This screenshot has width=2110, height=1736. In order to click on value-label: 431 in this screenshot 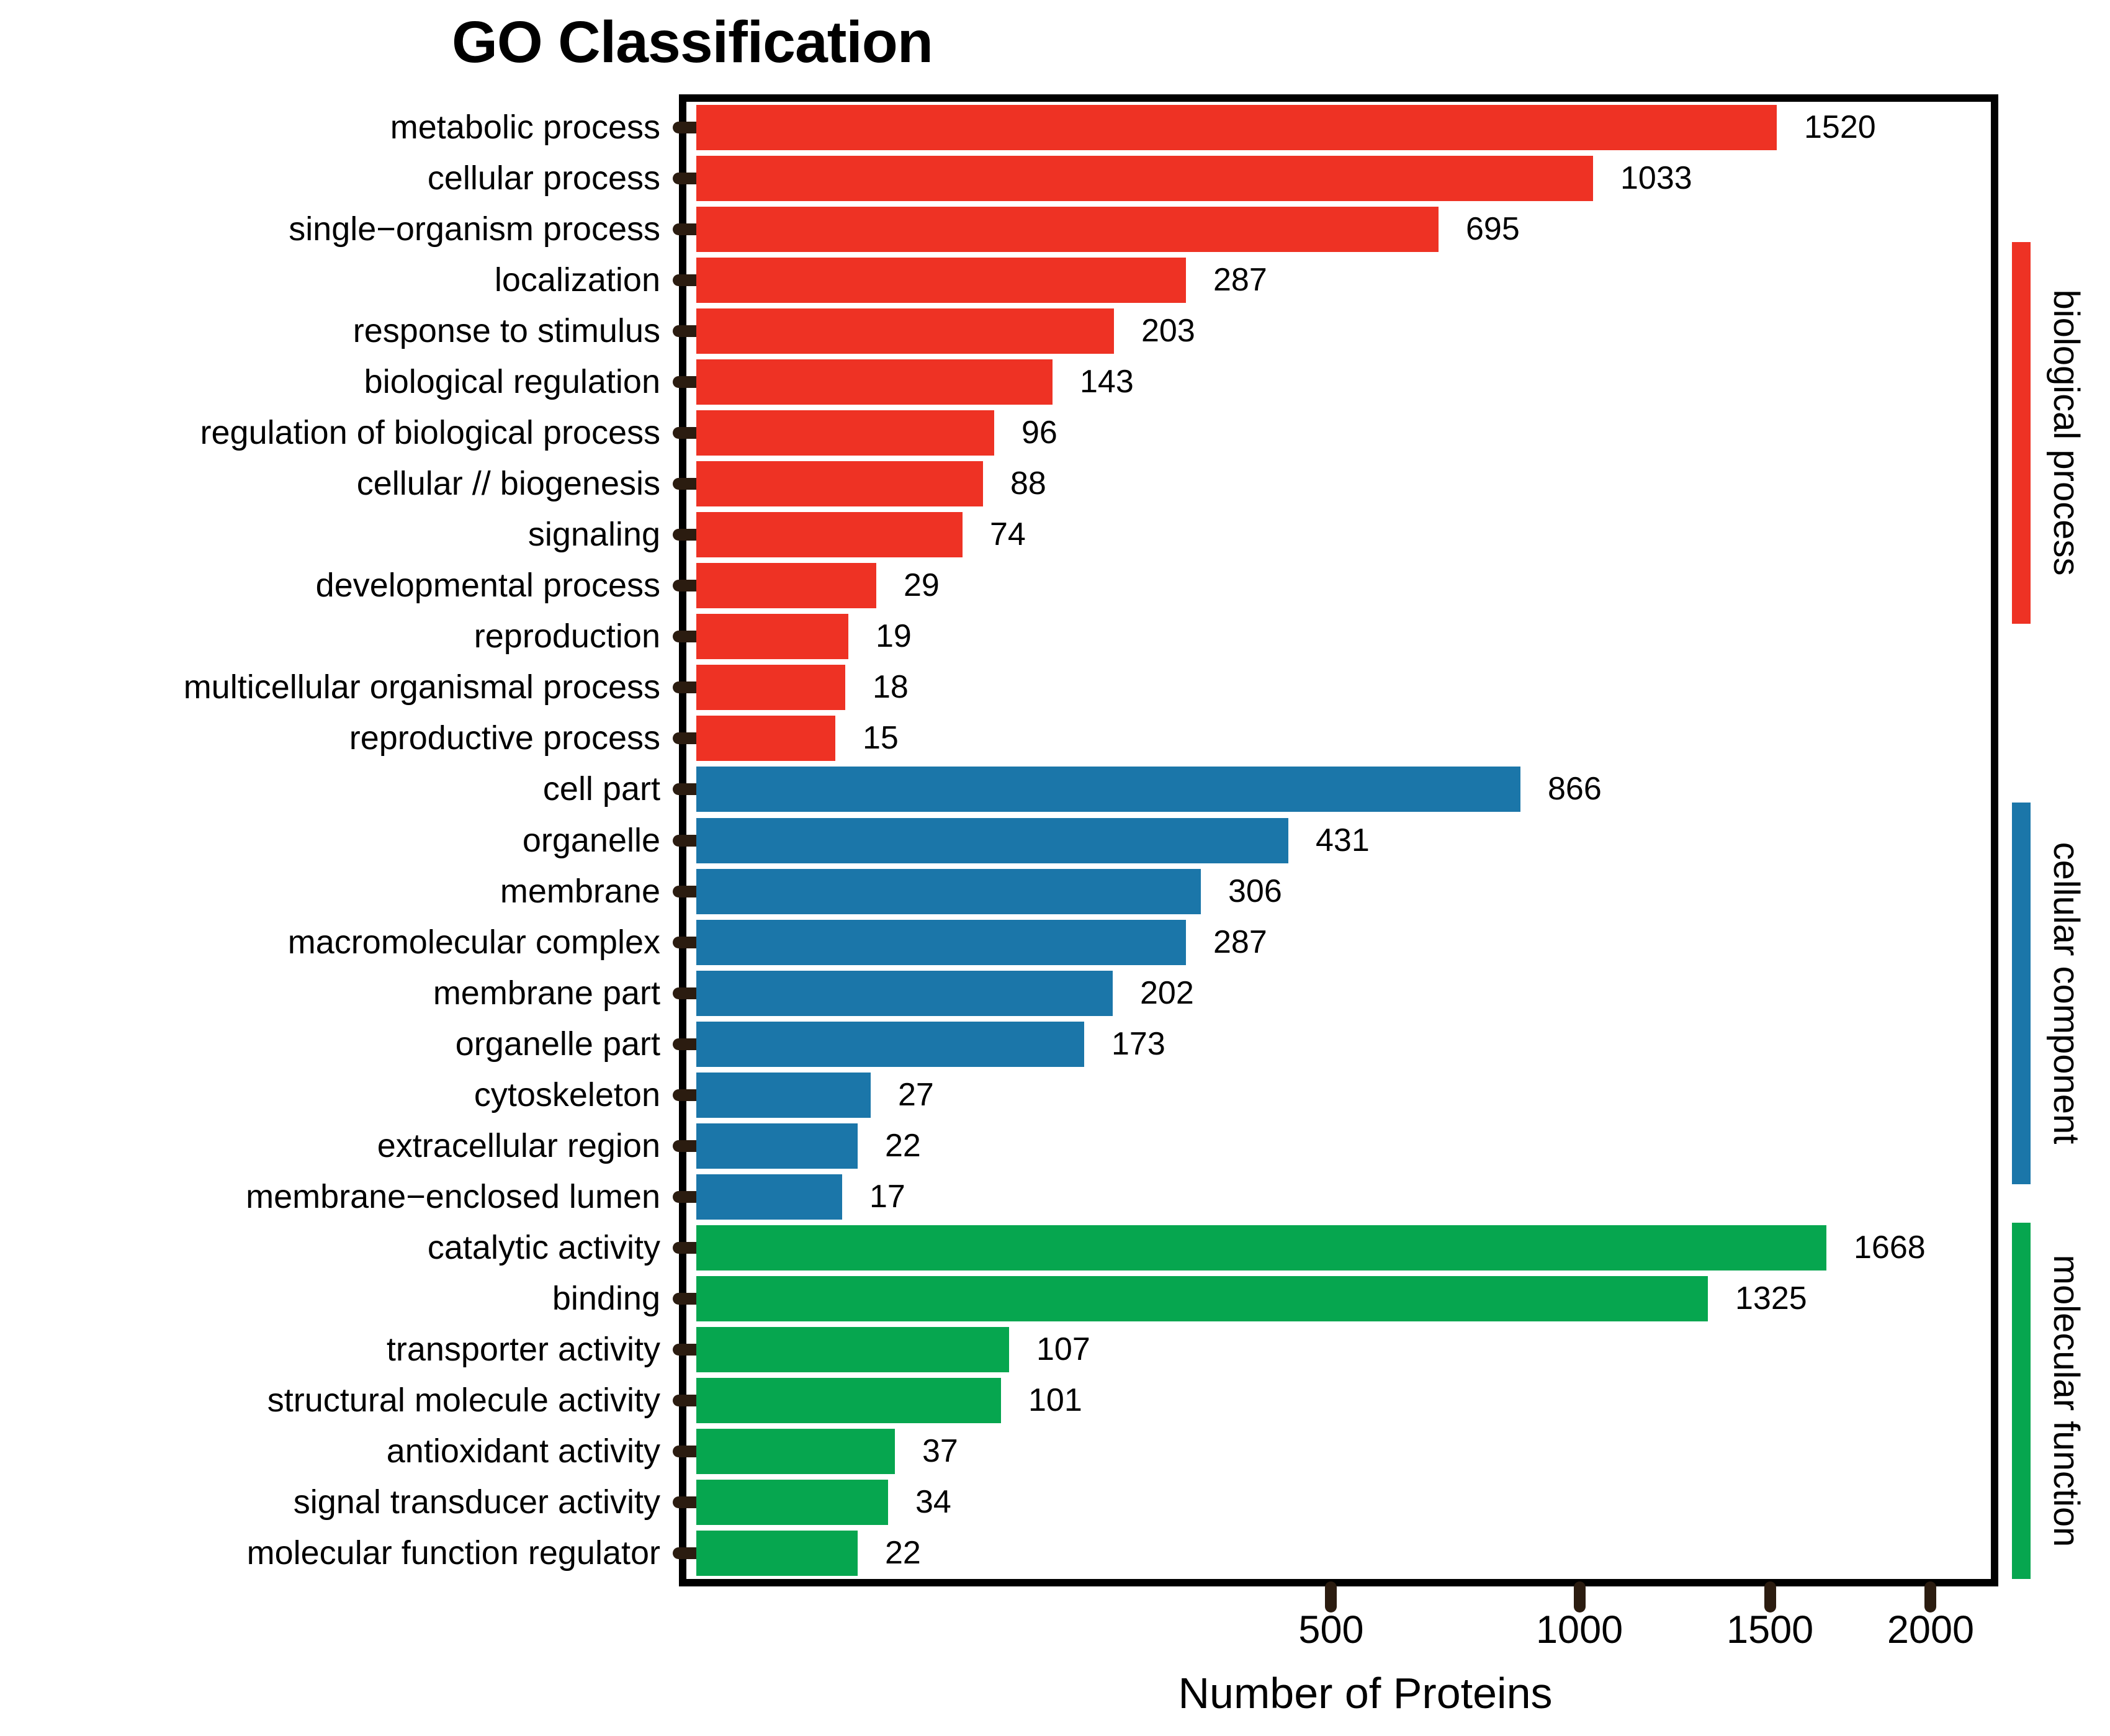, I will do `click(1343, 840)`.